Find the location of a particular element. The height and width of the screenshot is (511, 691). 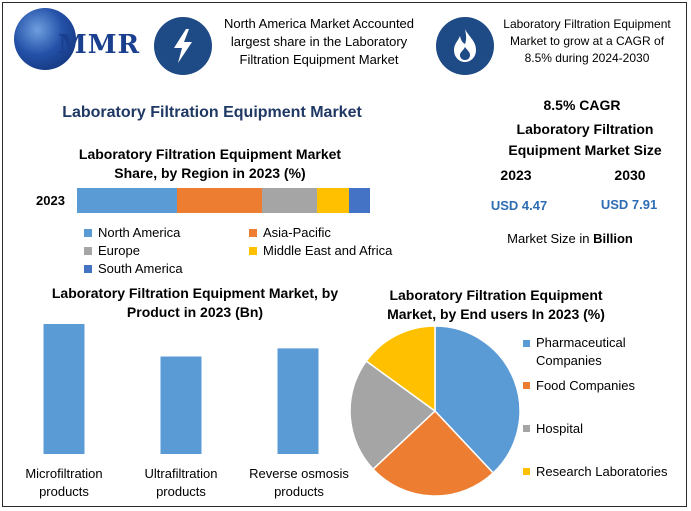

unit-prefix: Market Size in is located at coordinates (550, 238).